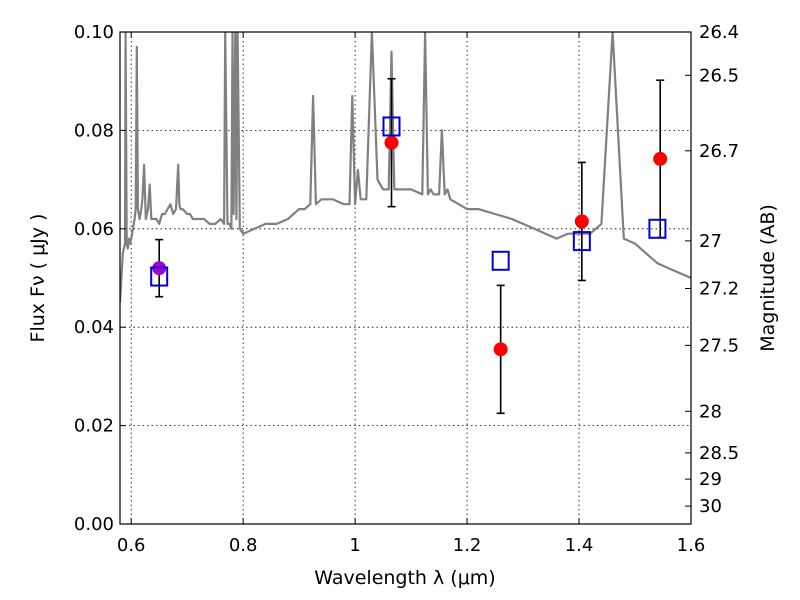 Image resolution: width=800 pixels, height=600 pixels. I want to click on y2-tick-label: 27.5, so click(719, 345).